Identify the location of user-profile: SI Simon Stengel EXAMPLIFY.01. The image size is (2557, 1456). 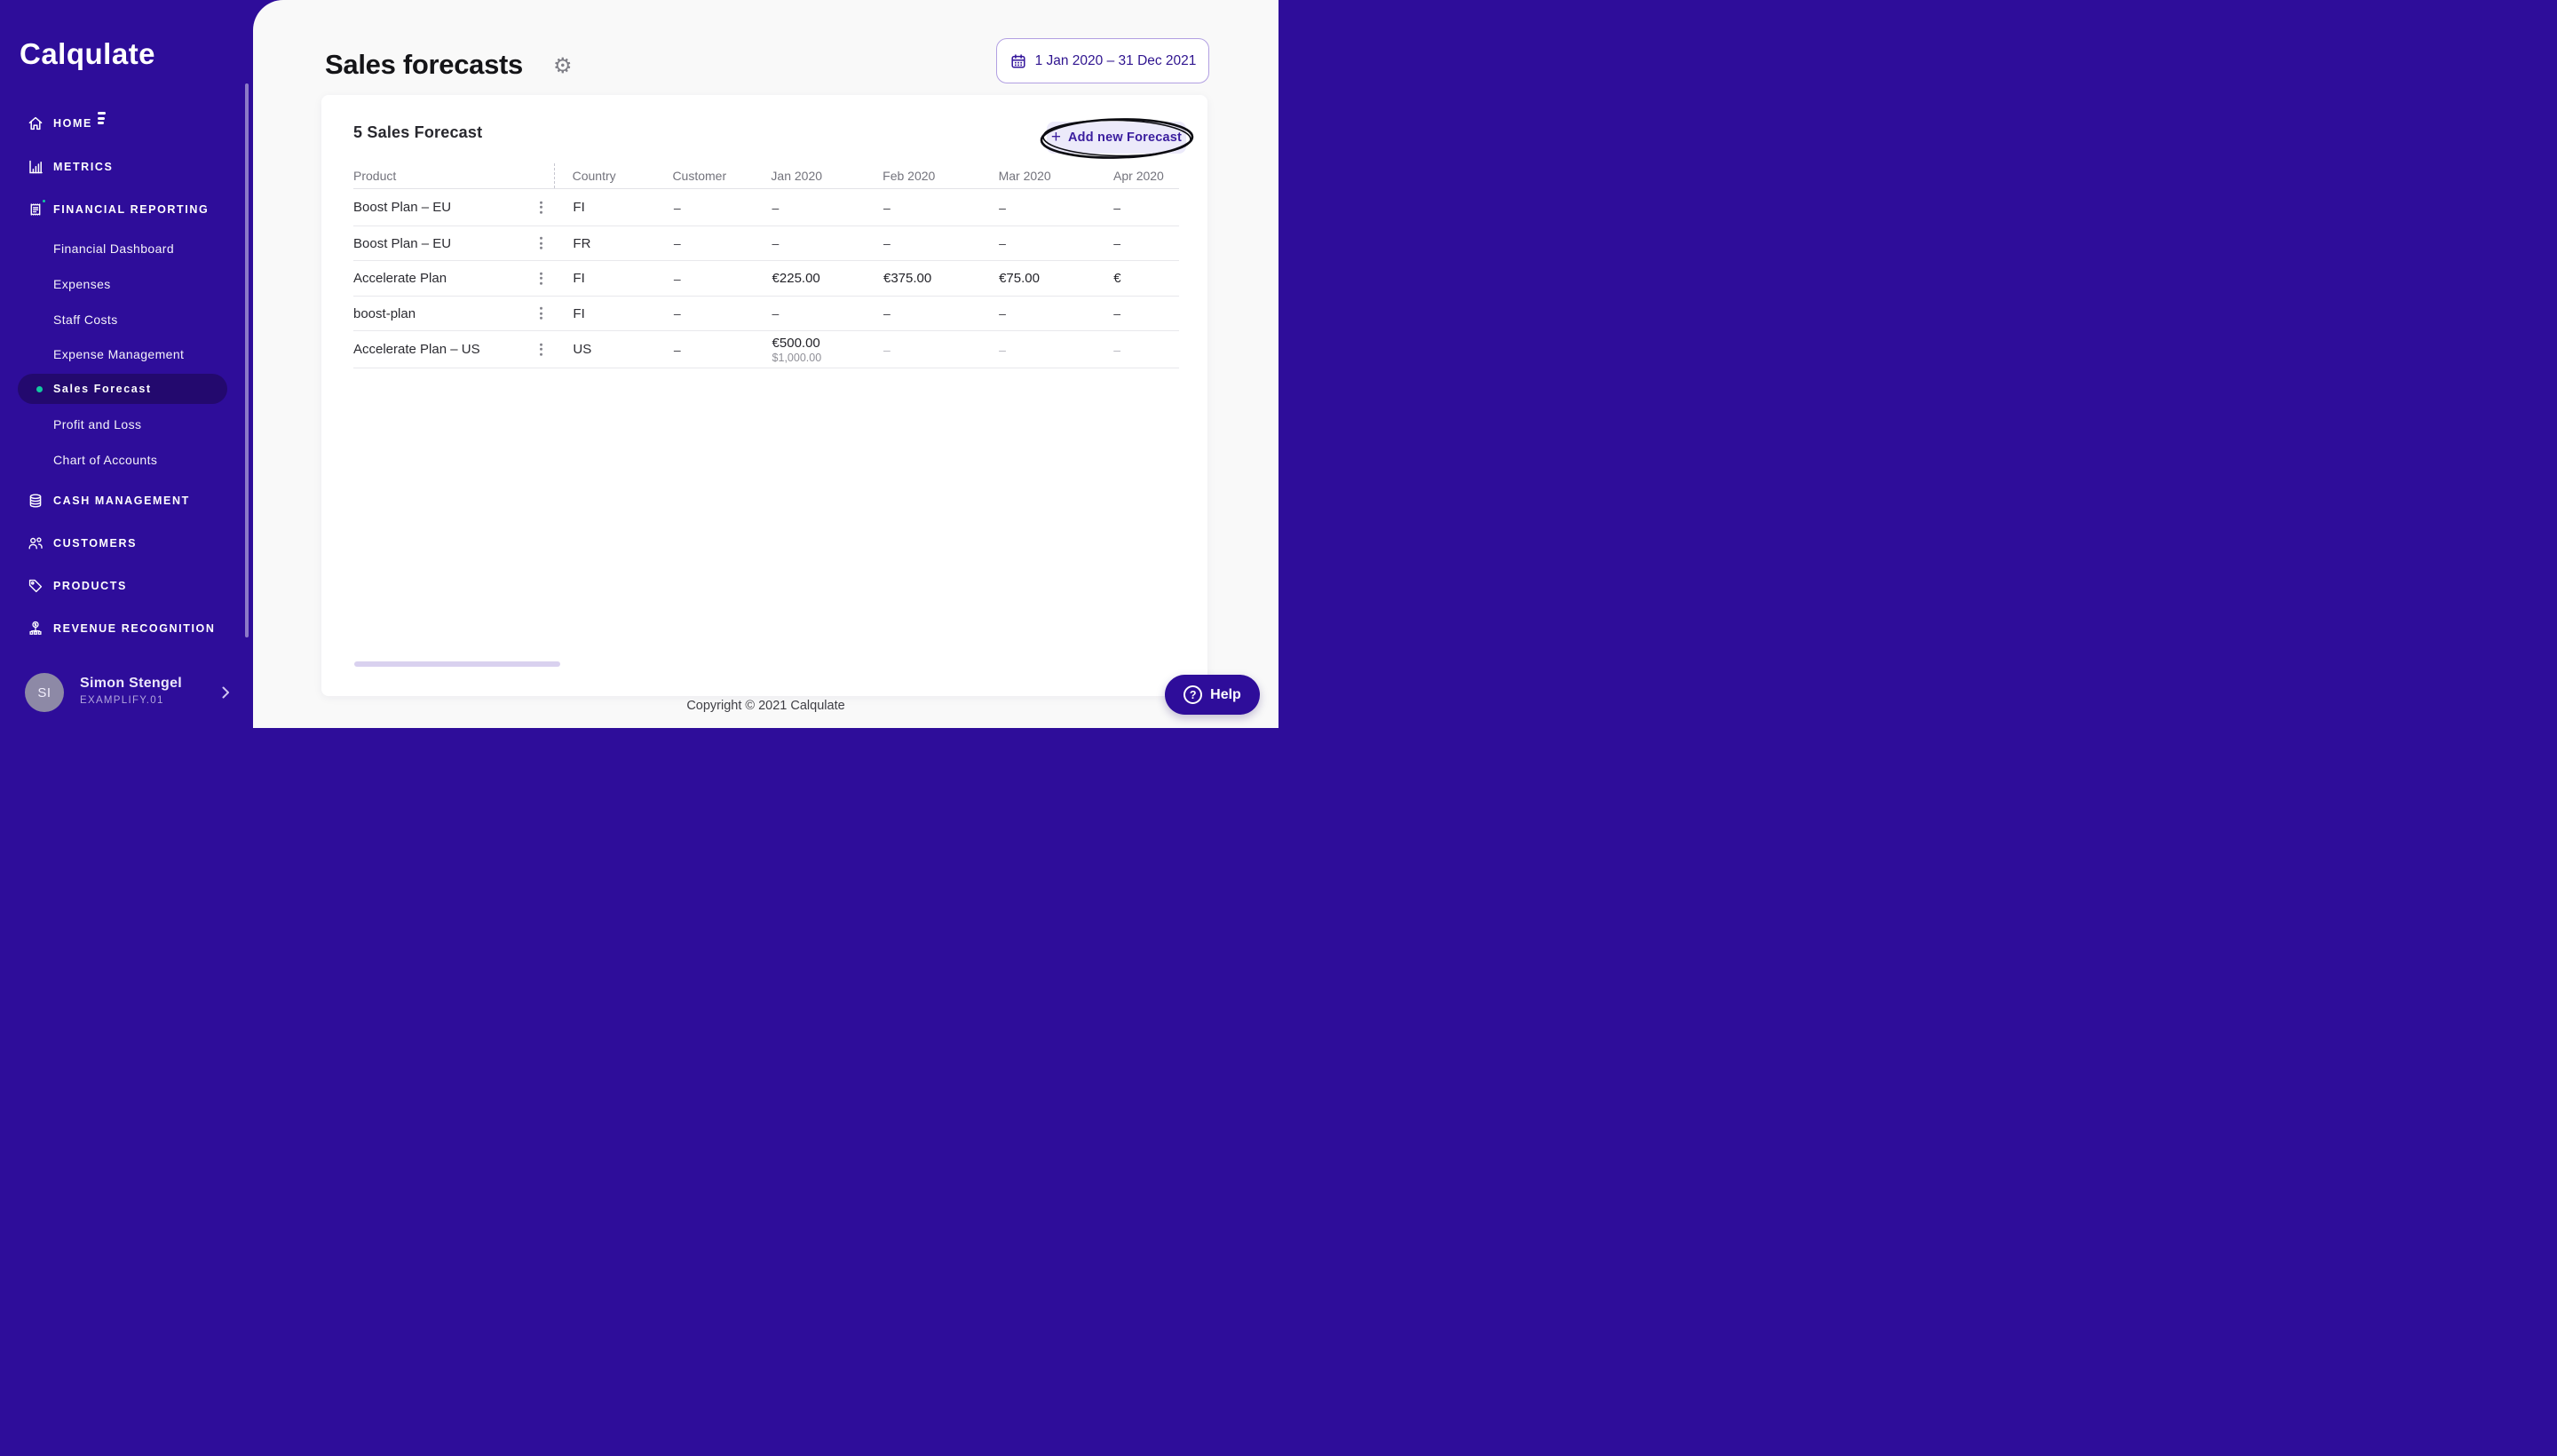
(126, 695).